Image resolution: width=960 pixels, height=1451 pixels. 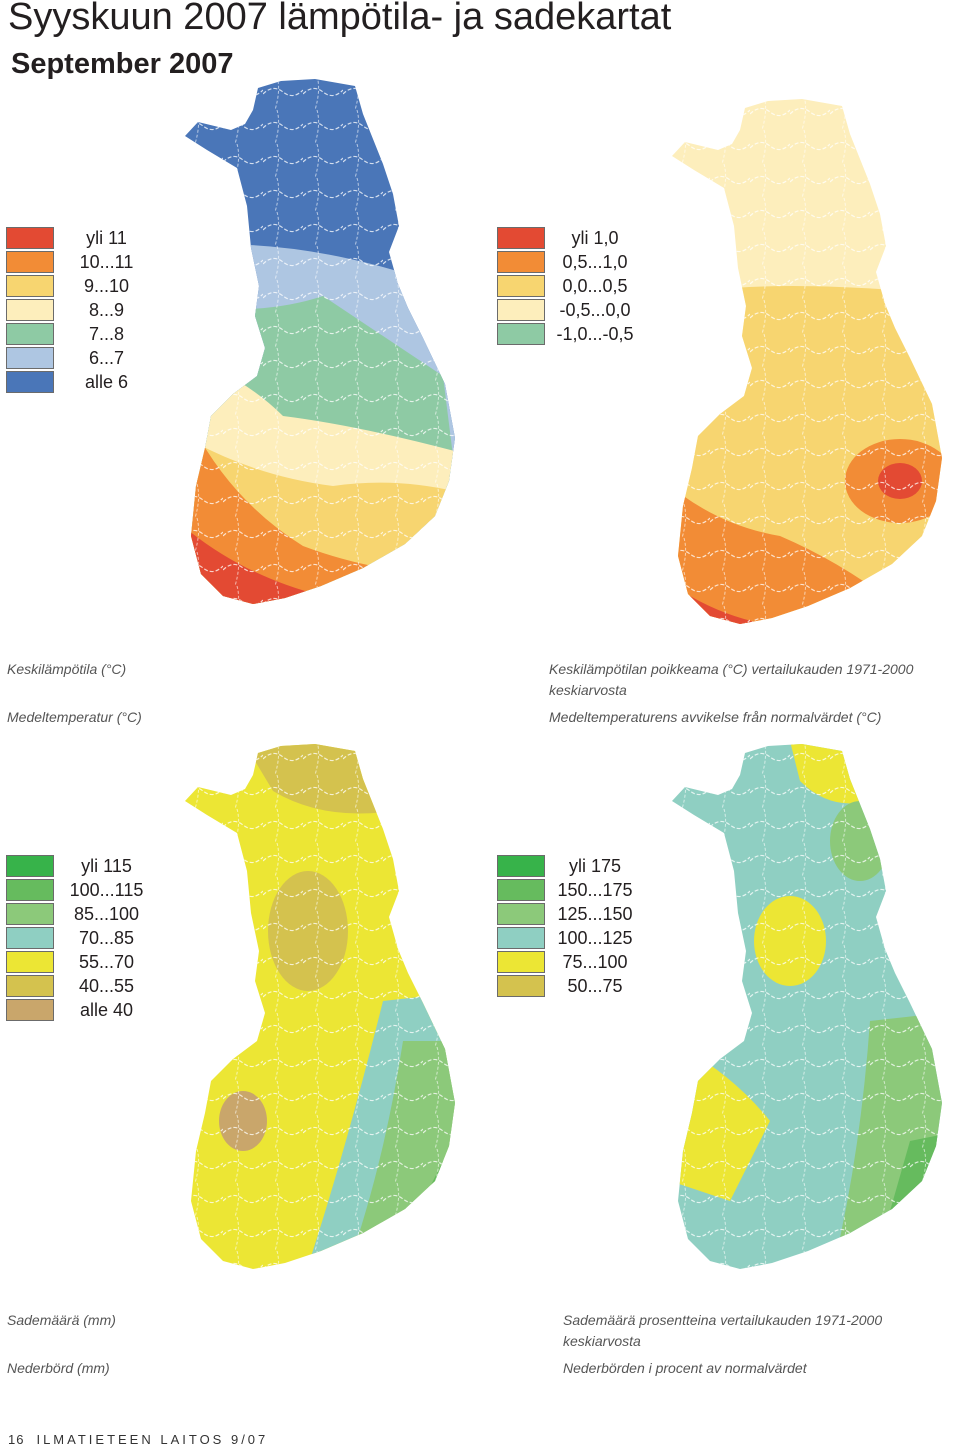 I want to click on legend-row: -0,5...0,0, so click(x=571, y=310).